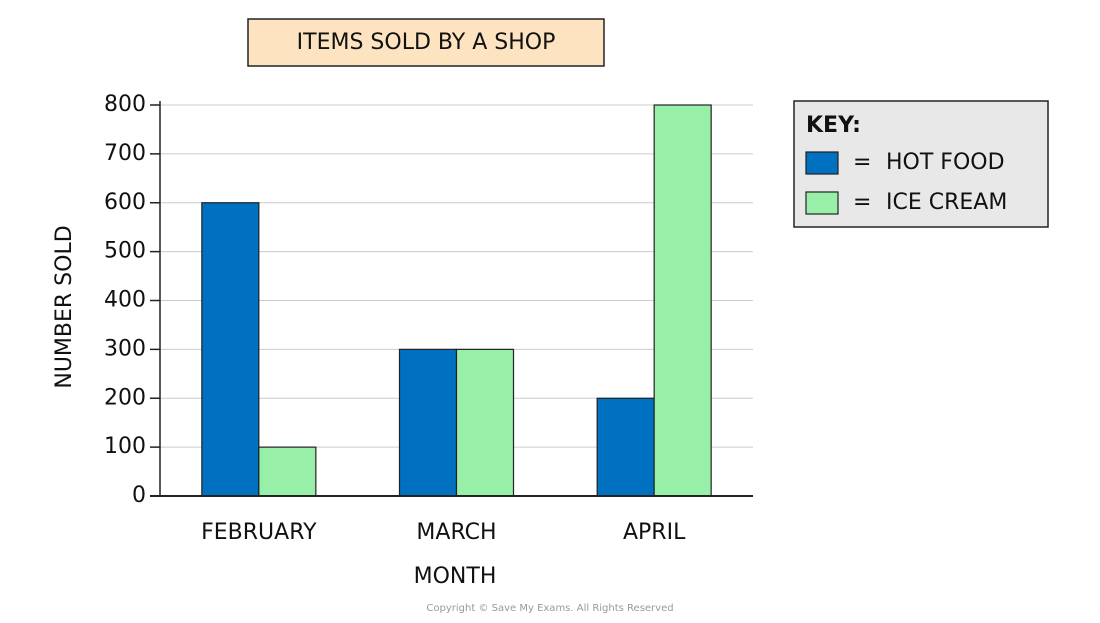 This screenshot has height=623, width=1100. I want to click on y-tick-label: 600, so click(125, 202).